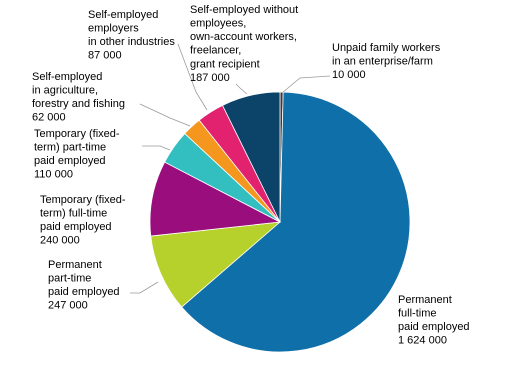  What do you see at coordinates (218, 24) in the screenshot?
I see `slice-label: employees,` at bounding box center [218, 24].